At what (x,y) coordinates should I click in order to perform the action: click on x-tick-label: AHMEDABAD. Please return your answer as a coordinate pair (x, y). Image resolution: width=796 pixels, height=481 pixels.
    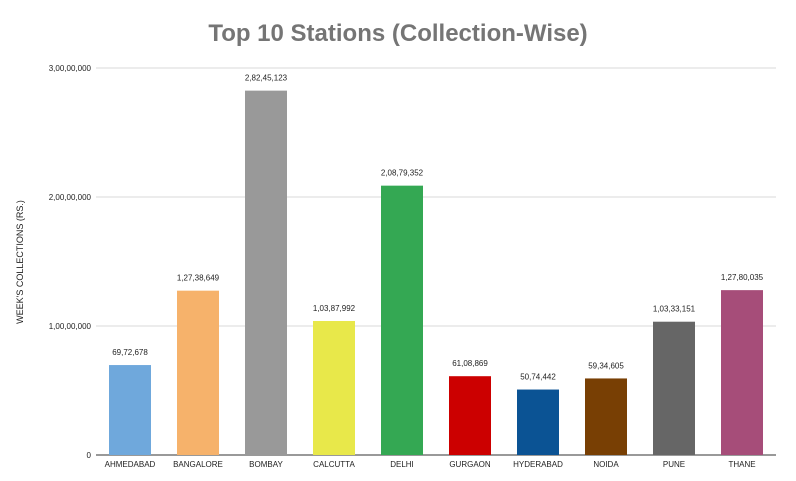
    Looking at the image, I should click on (130, 464).